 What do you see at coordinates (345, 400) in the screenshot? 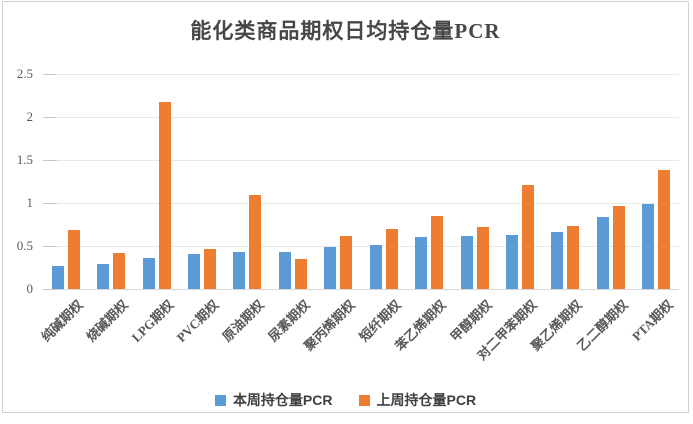
I see `legend: 本周持仓量PCR 上周持仓量PCR` at bounding box center [345, 400].